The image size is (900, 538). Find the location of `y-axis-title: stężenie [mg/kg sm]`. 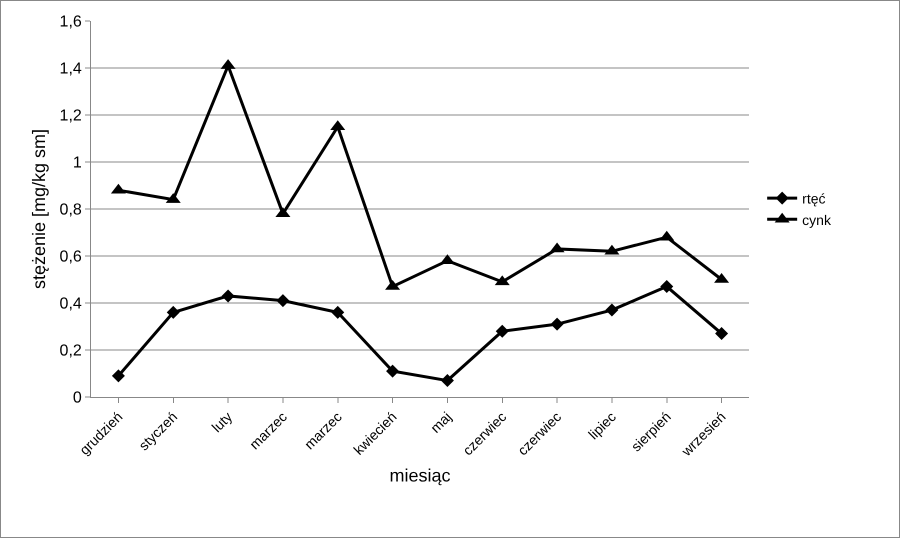

y-axis-title: stężenie [mg/kg sm] is located at coordinates (39, 209).